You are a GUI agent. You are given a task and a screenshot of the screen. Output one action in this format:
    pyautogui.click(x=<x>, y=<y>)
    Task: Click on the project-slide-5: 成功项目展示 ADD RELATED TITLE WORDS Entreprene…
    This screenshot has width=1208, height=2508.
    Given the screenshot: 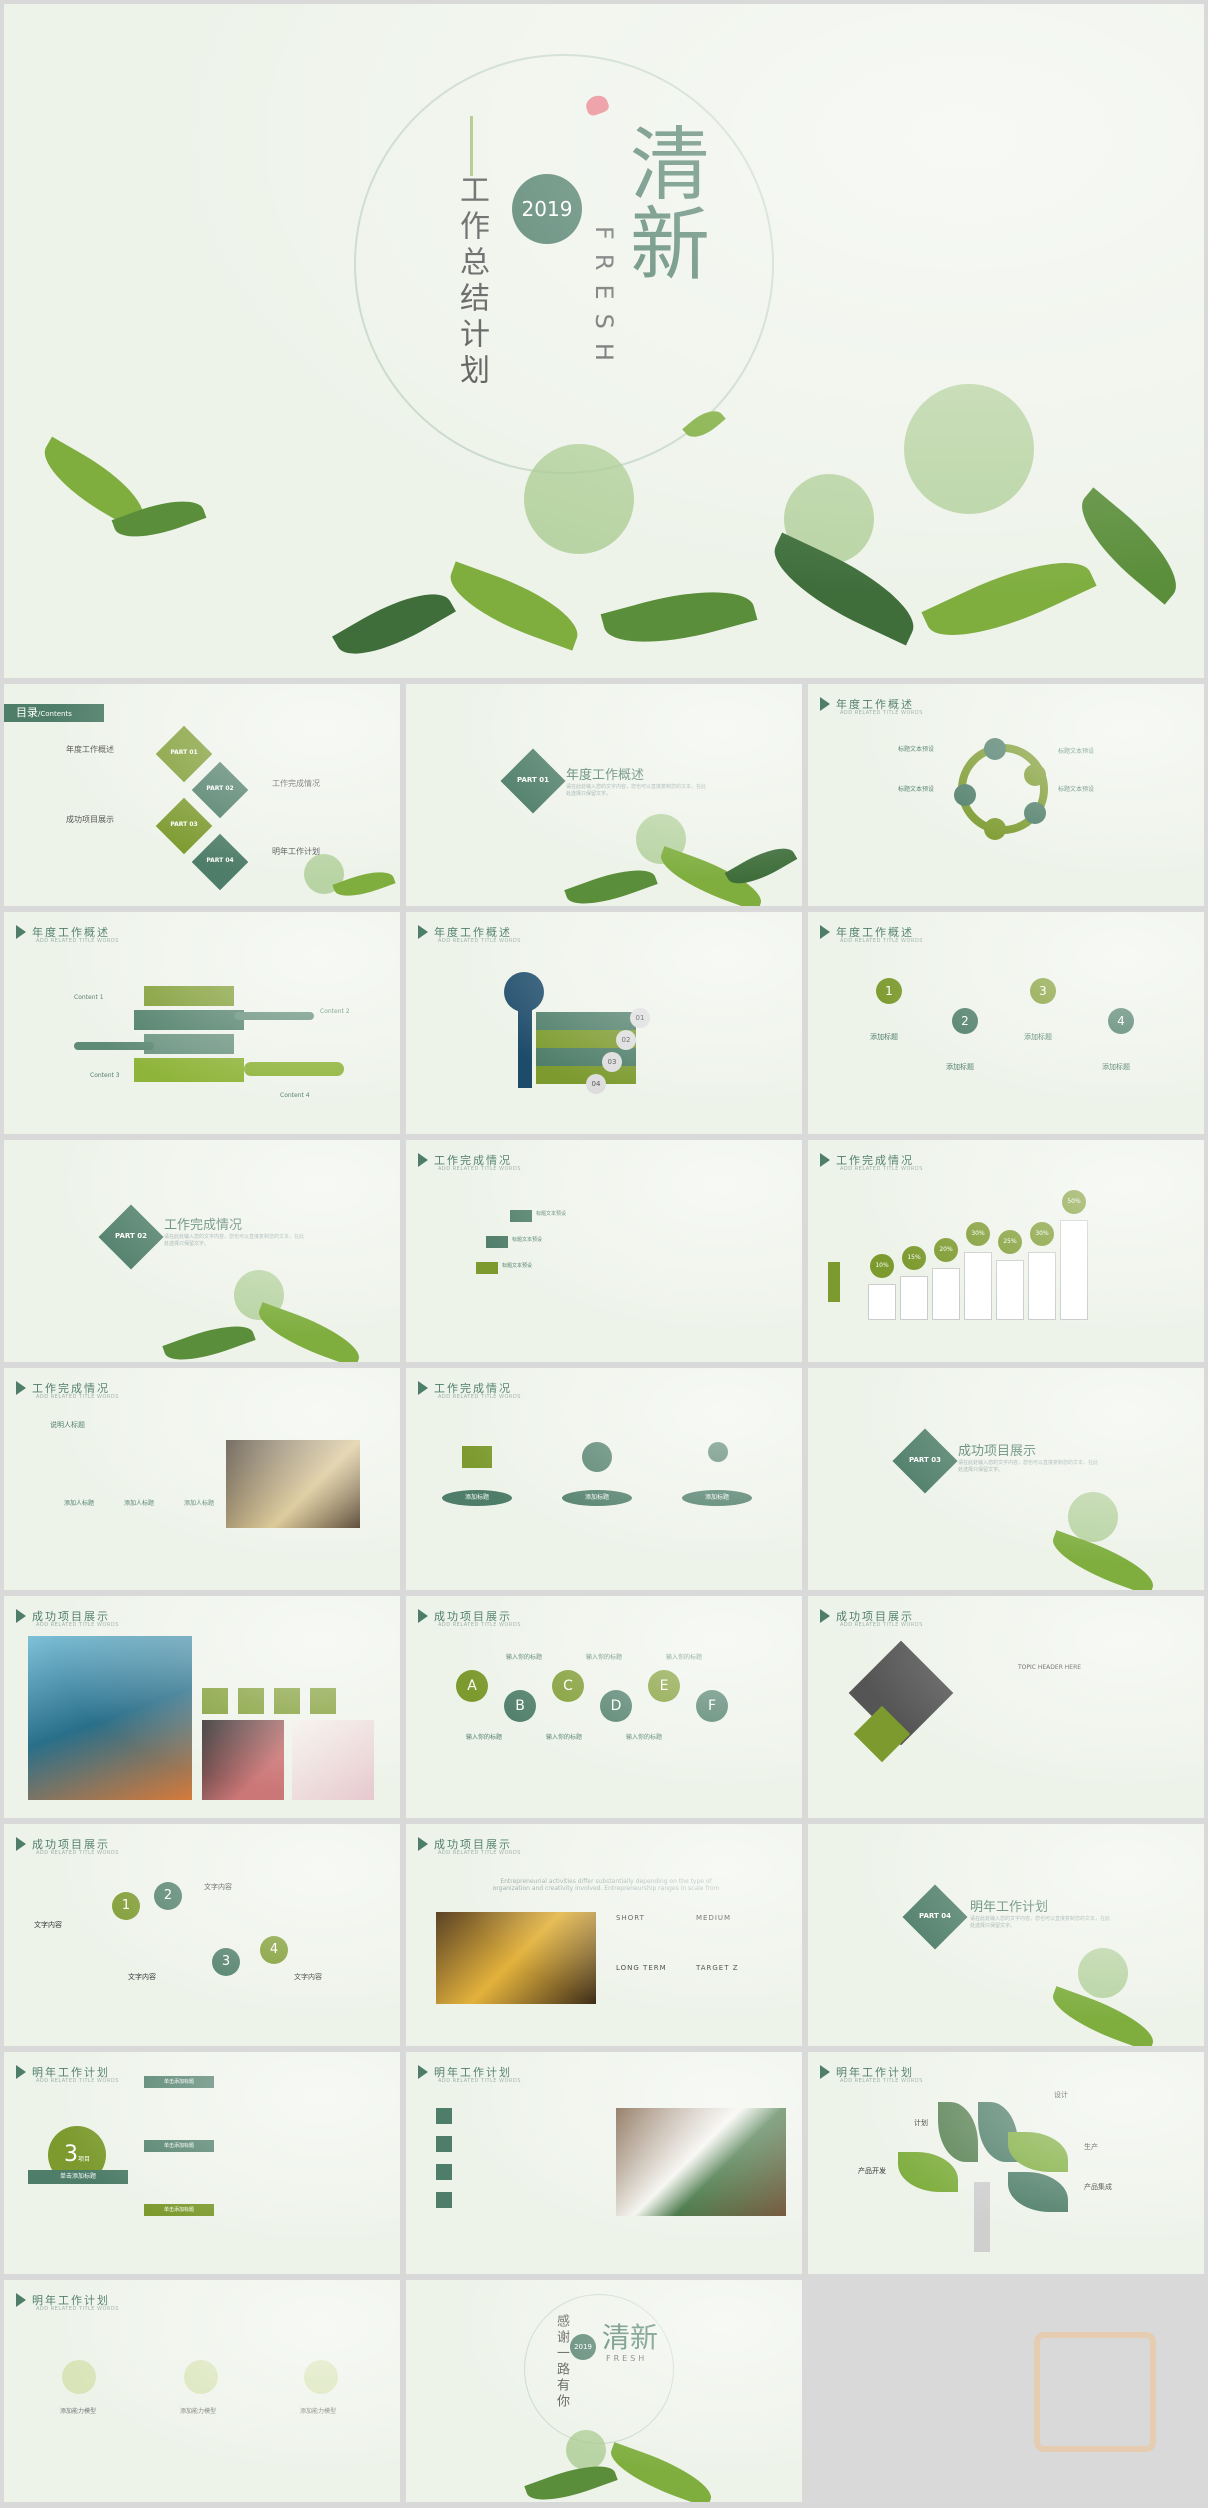 What is the action you would take?
    pyautogui.click(x=604, y=1935)
    